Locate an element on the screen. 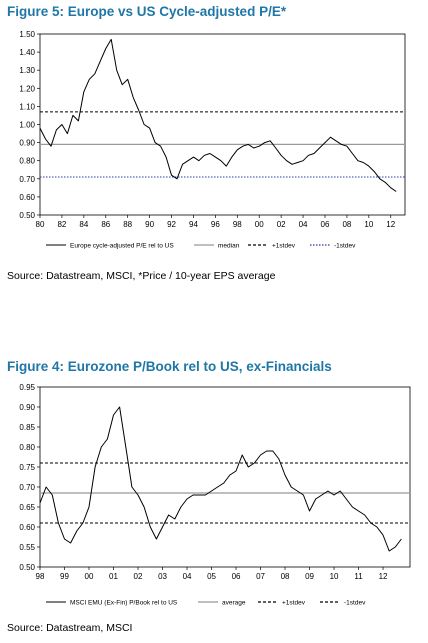  fig4-legend-label: average is located at coordinates (234, 603).